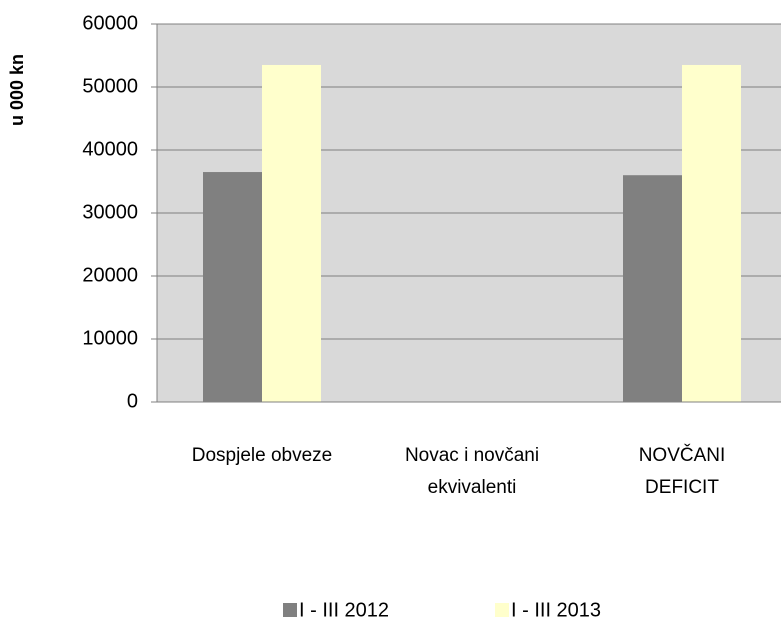 The image size is (781, 628). I want to click on y-tick-label: 40000, so click(110, 149).